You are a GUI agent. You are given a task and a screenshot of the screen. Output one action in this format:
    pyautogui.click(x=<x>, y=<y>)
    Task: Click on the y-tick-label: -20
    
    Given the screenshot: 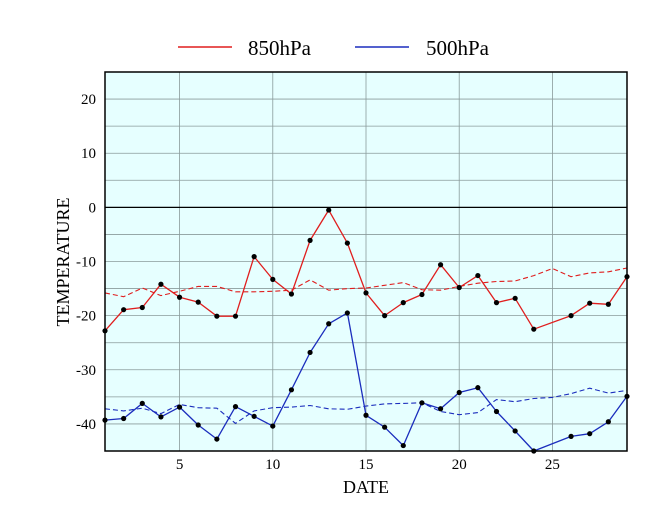 What is the action you would take?
    pyautogui.click(x=86, y=317)
    